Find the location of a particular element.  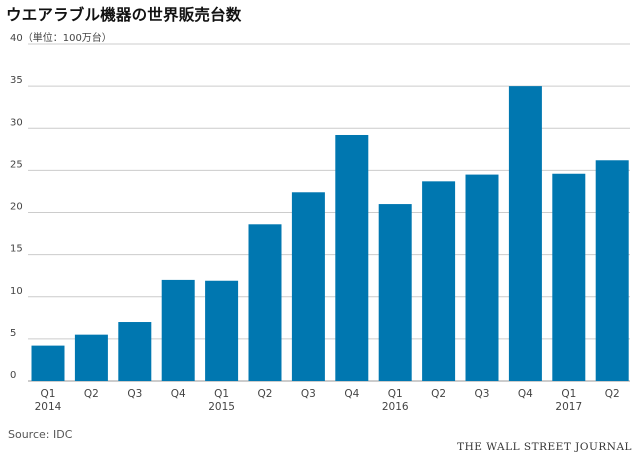

source-note: Source: IDC is located at coordinates (40, 434).